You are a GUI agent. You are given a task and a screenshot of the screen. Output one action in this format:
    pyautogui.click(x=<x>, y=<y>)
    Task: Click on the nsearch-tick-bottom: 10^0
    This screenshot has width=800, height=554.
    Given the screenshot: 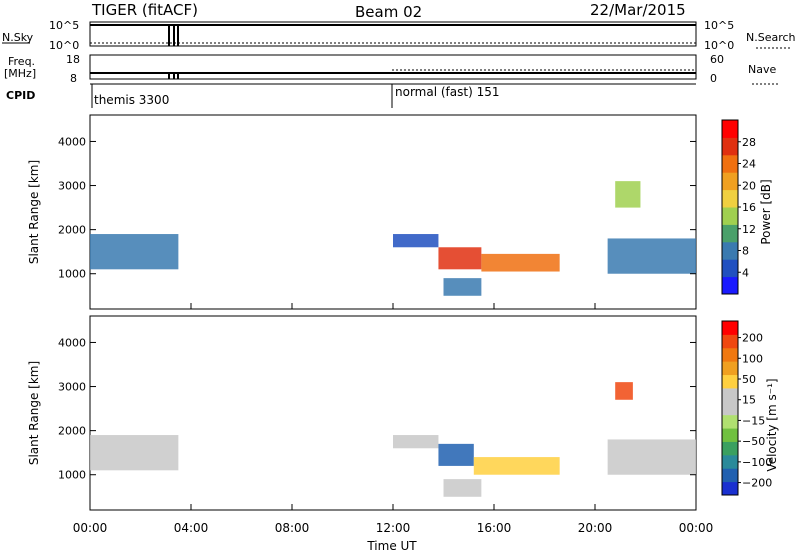 What is the action you would take?
    pyautogui.click(x=719, y=45)
    